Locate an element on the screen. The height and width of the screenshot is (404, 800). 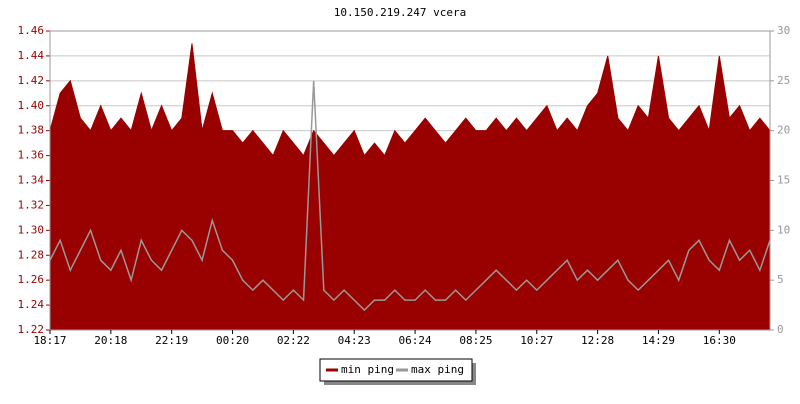
x-tick-label: 12:28 is located at coordinates (597, 340).